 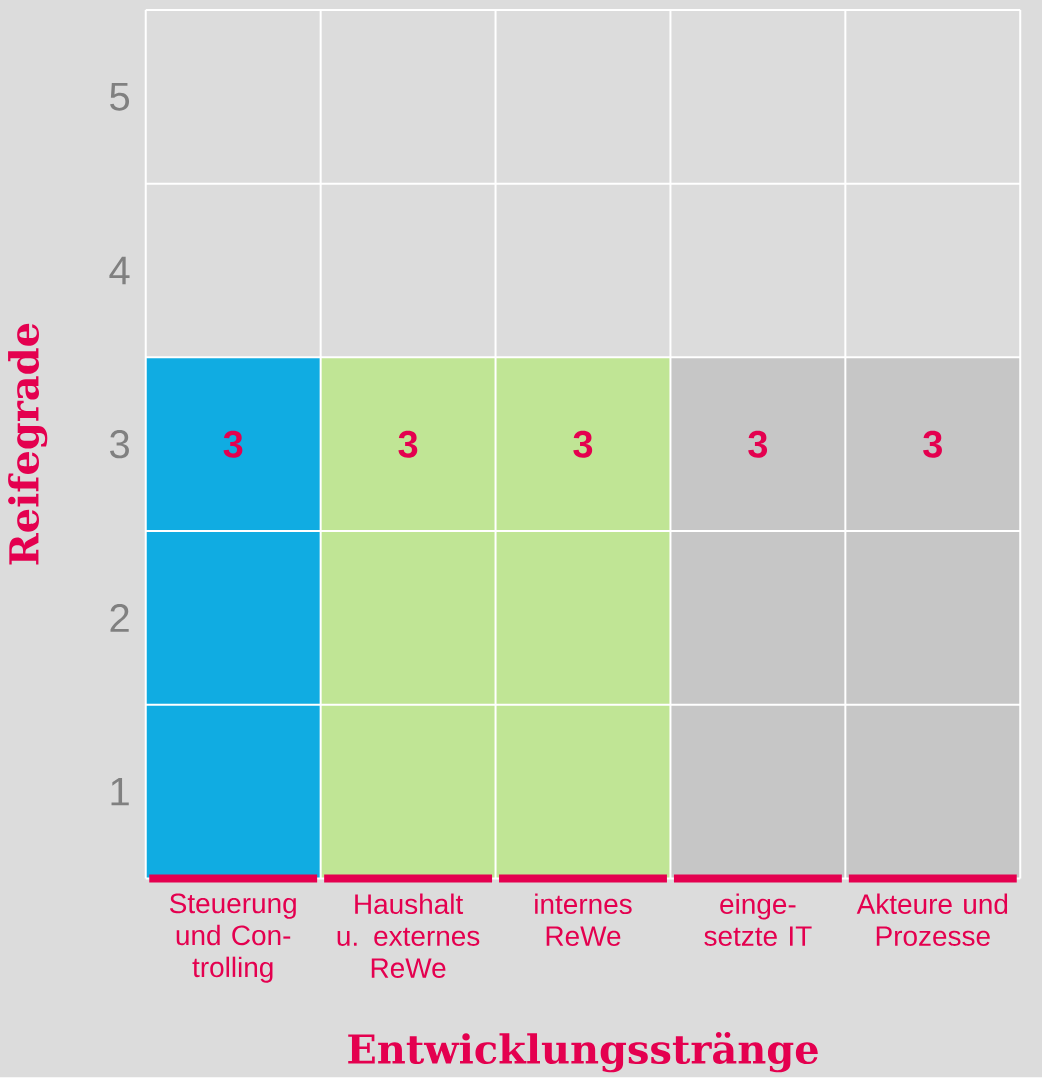 What do you see at coordinates (27, 444) in the screenshot?
I see `y-axis-title: Reifegrade` at bounding box center [27, 444].